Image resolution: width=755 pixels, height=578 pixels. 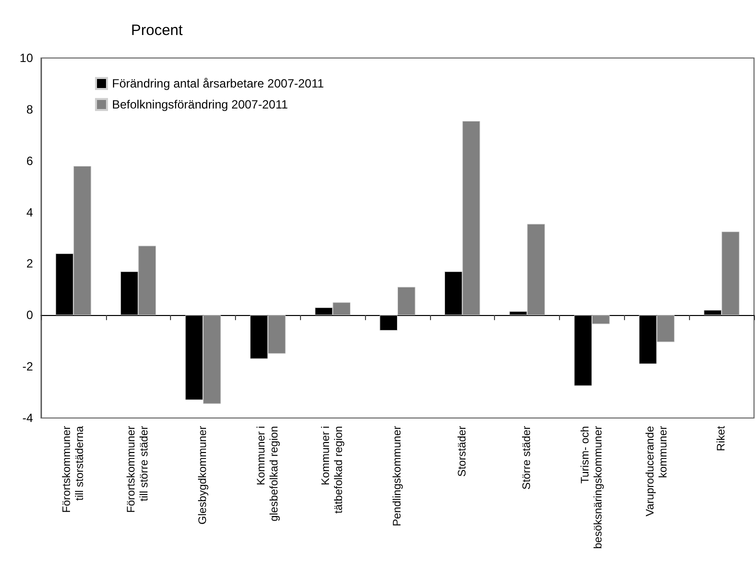 I want to click on y-tick-label: -4, so click(x=28, y=418).